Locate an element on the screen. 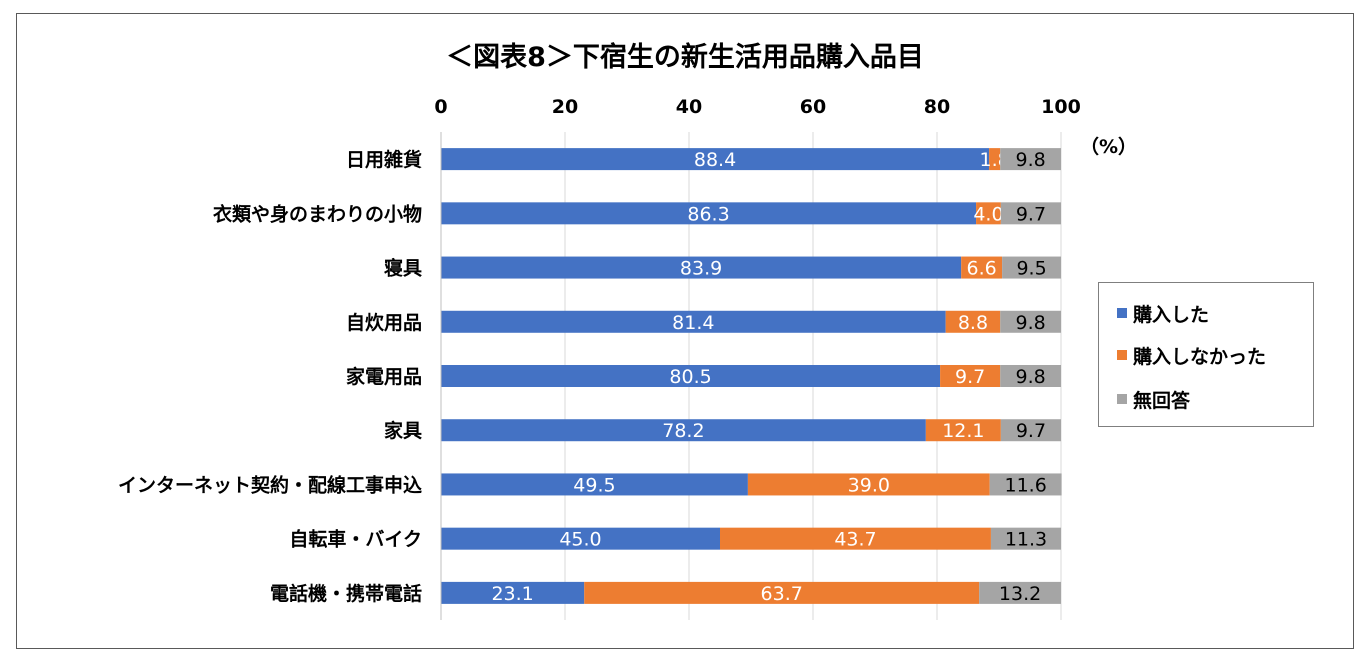 This screenshot has width=1370, height=668. data-label: 23.1 is located at coordinates (512, 594).